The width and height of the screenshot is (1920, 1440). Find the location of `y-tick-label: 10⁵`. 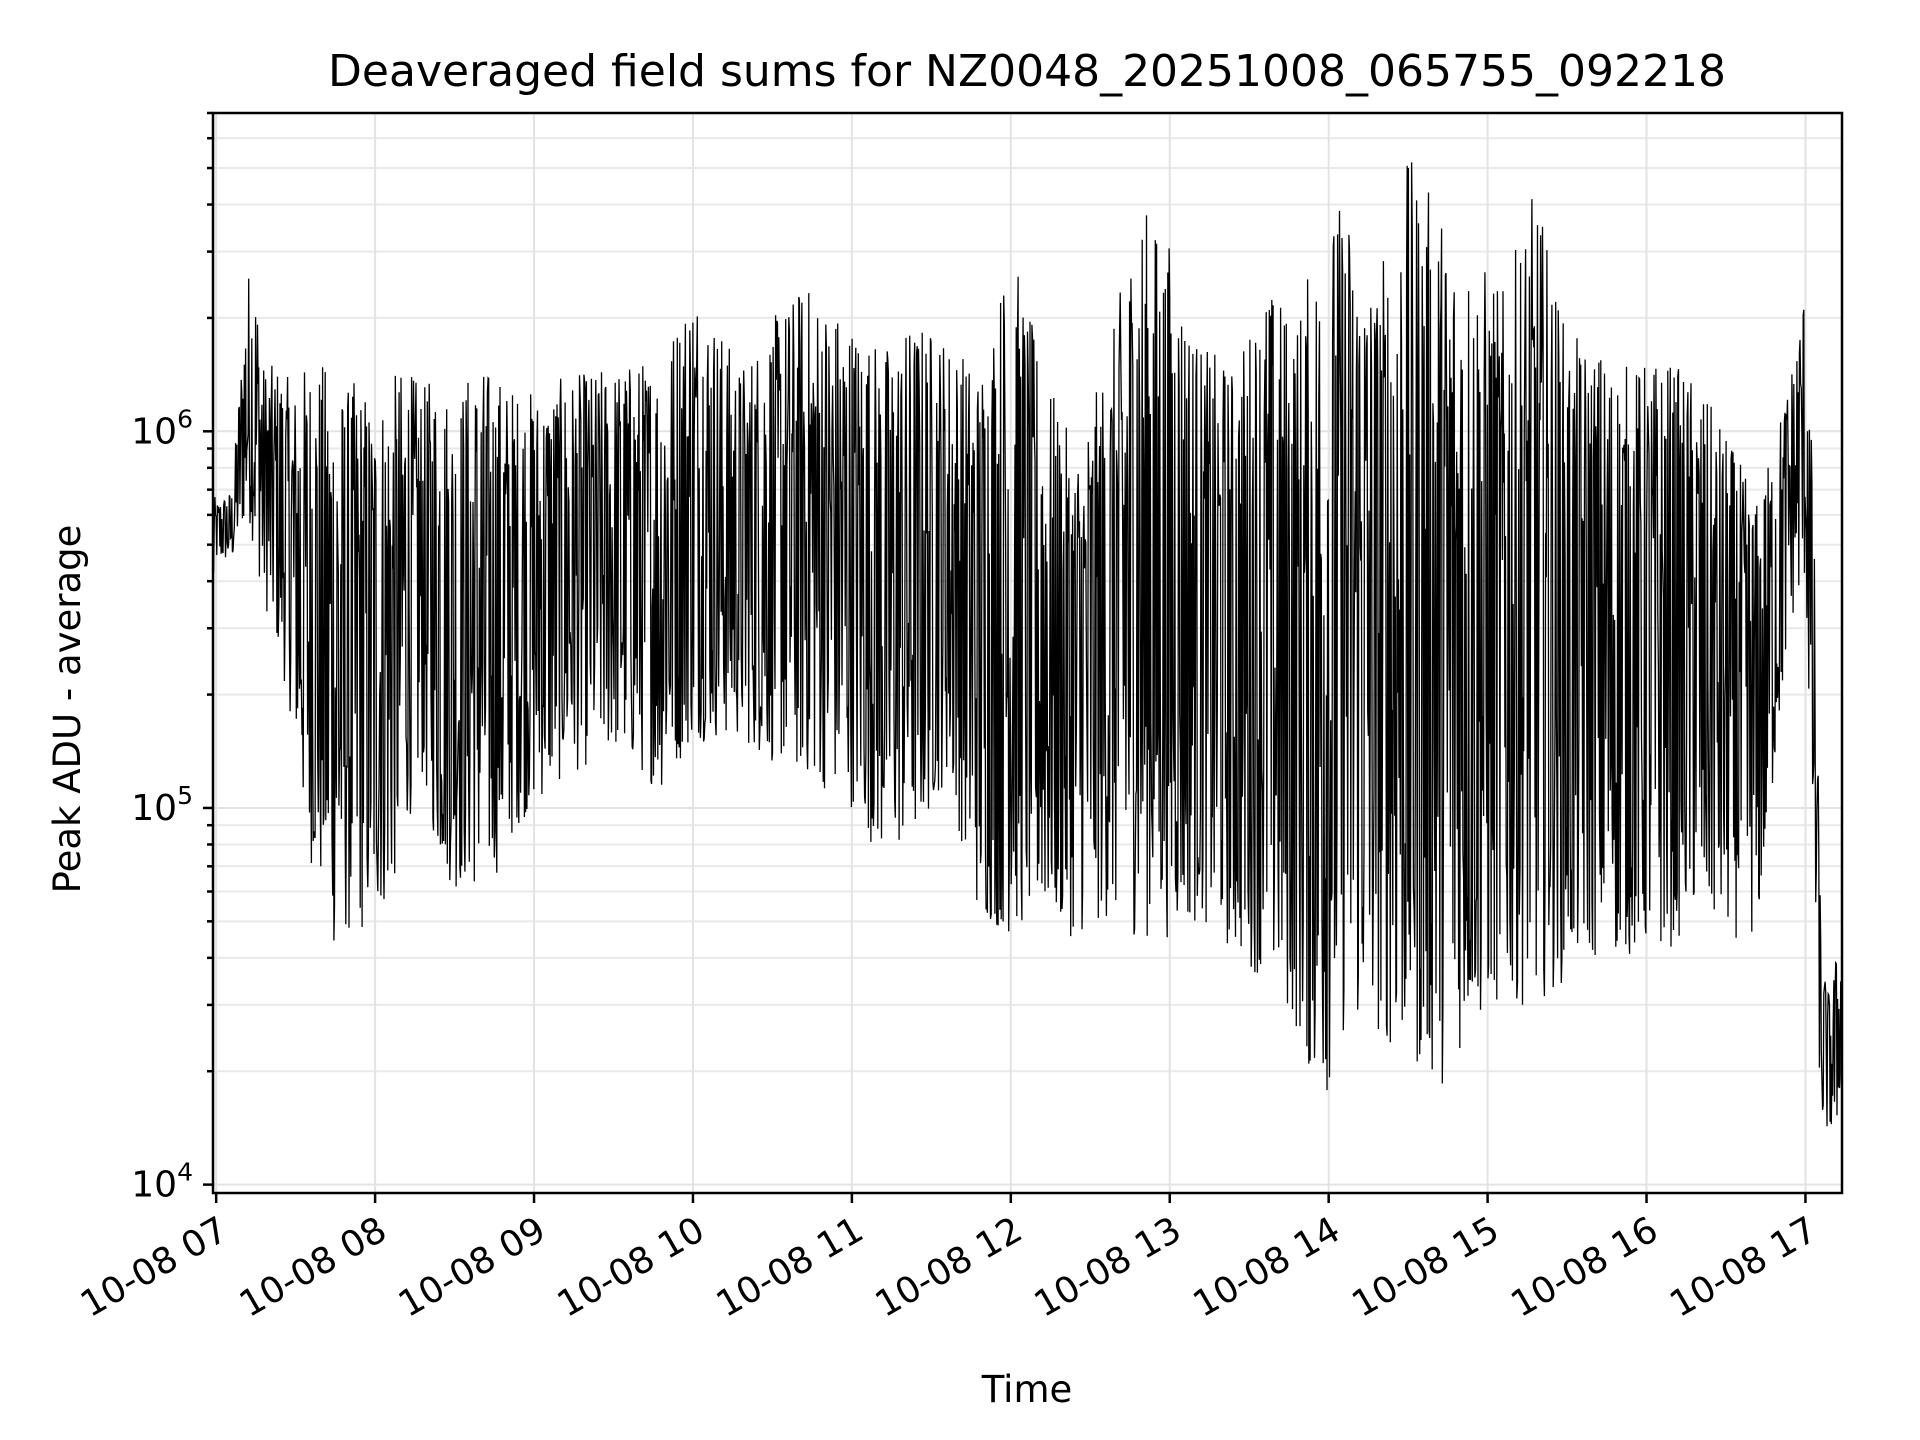

y-tick-label: 10⁵ is located at coordinates (162, 805).